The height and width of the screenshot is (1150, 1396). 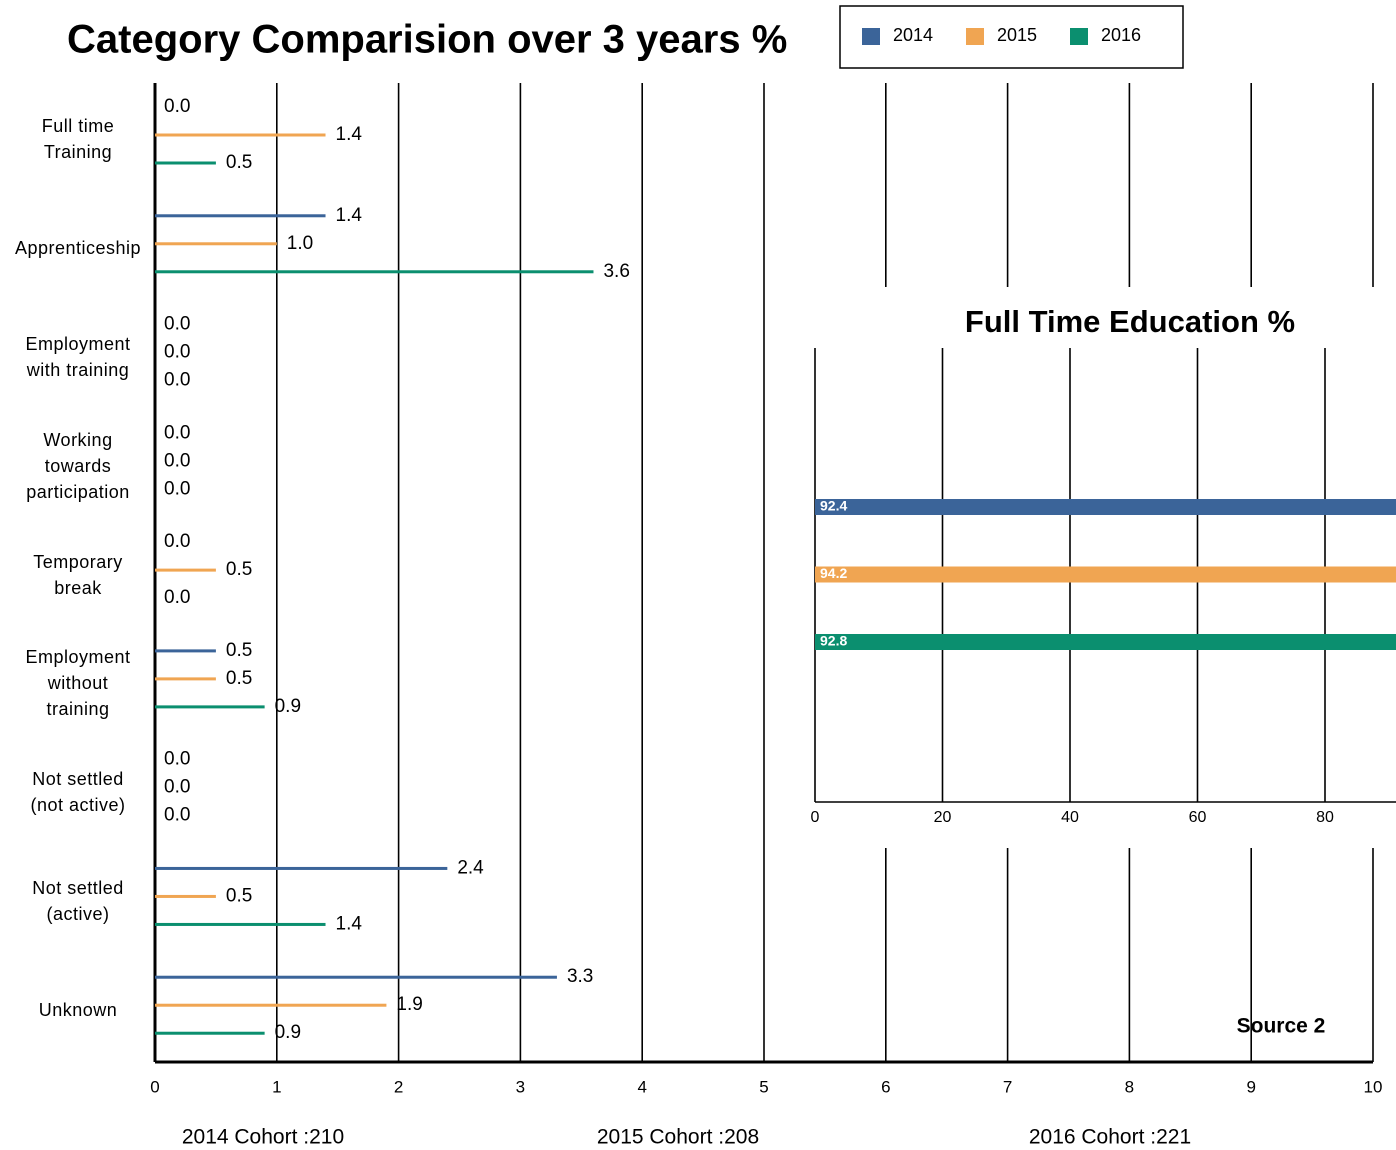 I want to click on value-label: 92.8, so click(x=833, y=641).